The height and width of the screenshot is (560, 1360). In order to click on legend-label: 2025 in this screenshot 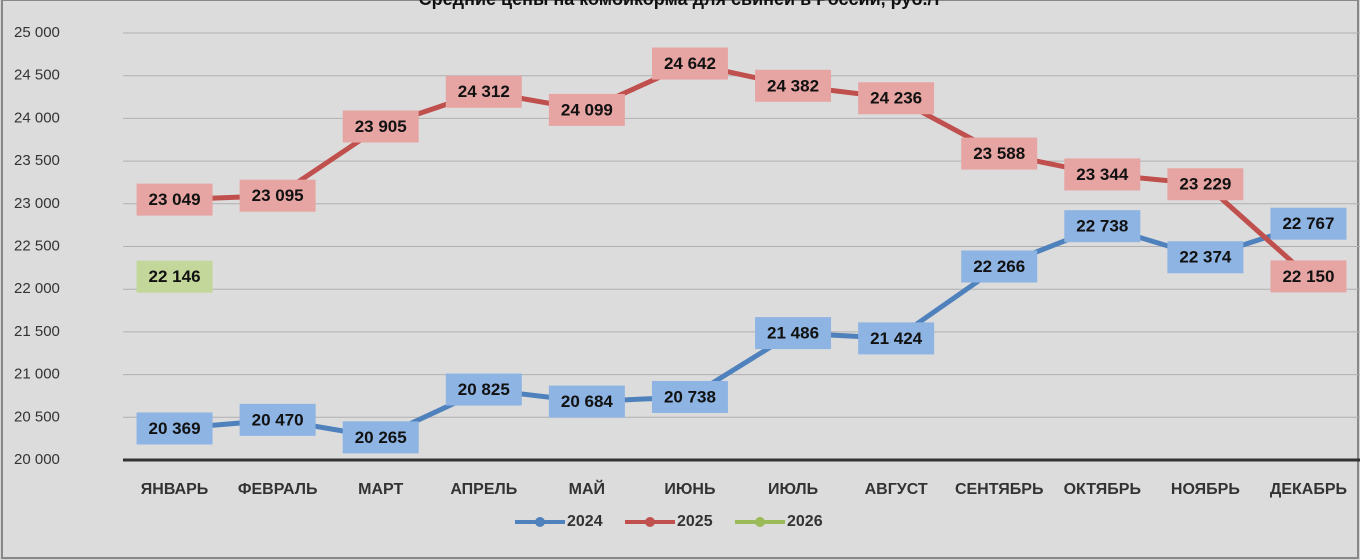, I will do `click(695, 521)`.